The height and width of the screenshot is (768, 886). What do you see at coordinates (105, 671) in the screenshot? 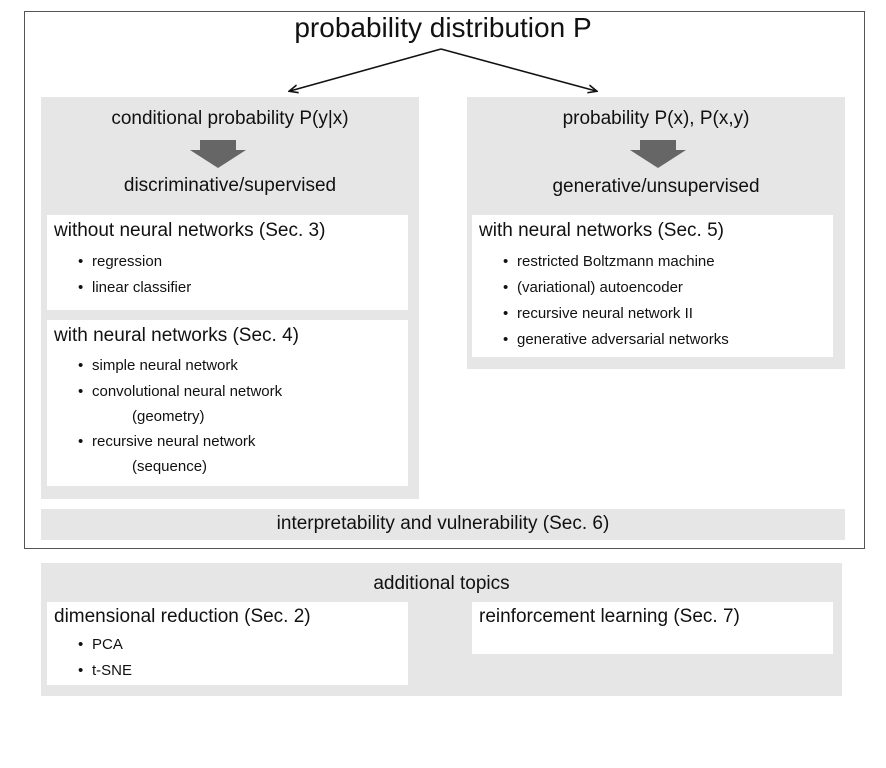
I see `list-item: t-SNE` at bounding box center [105, 671].